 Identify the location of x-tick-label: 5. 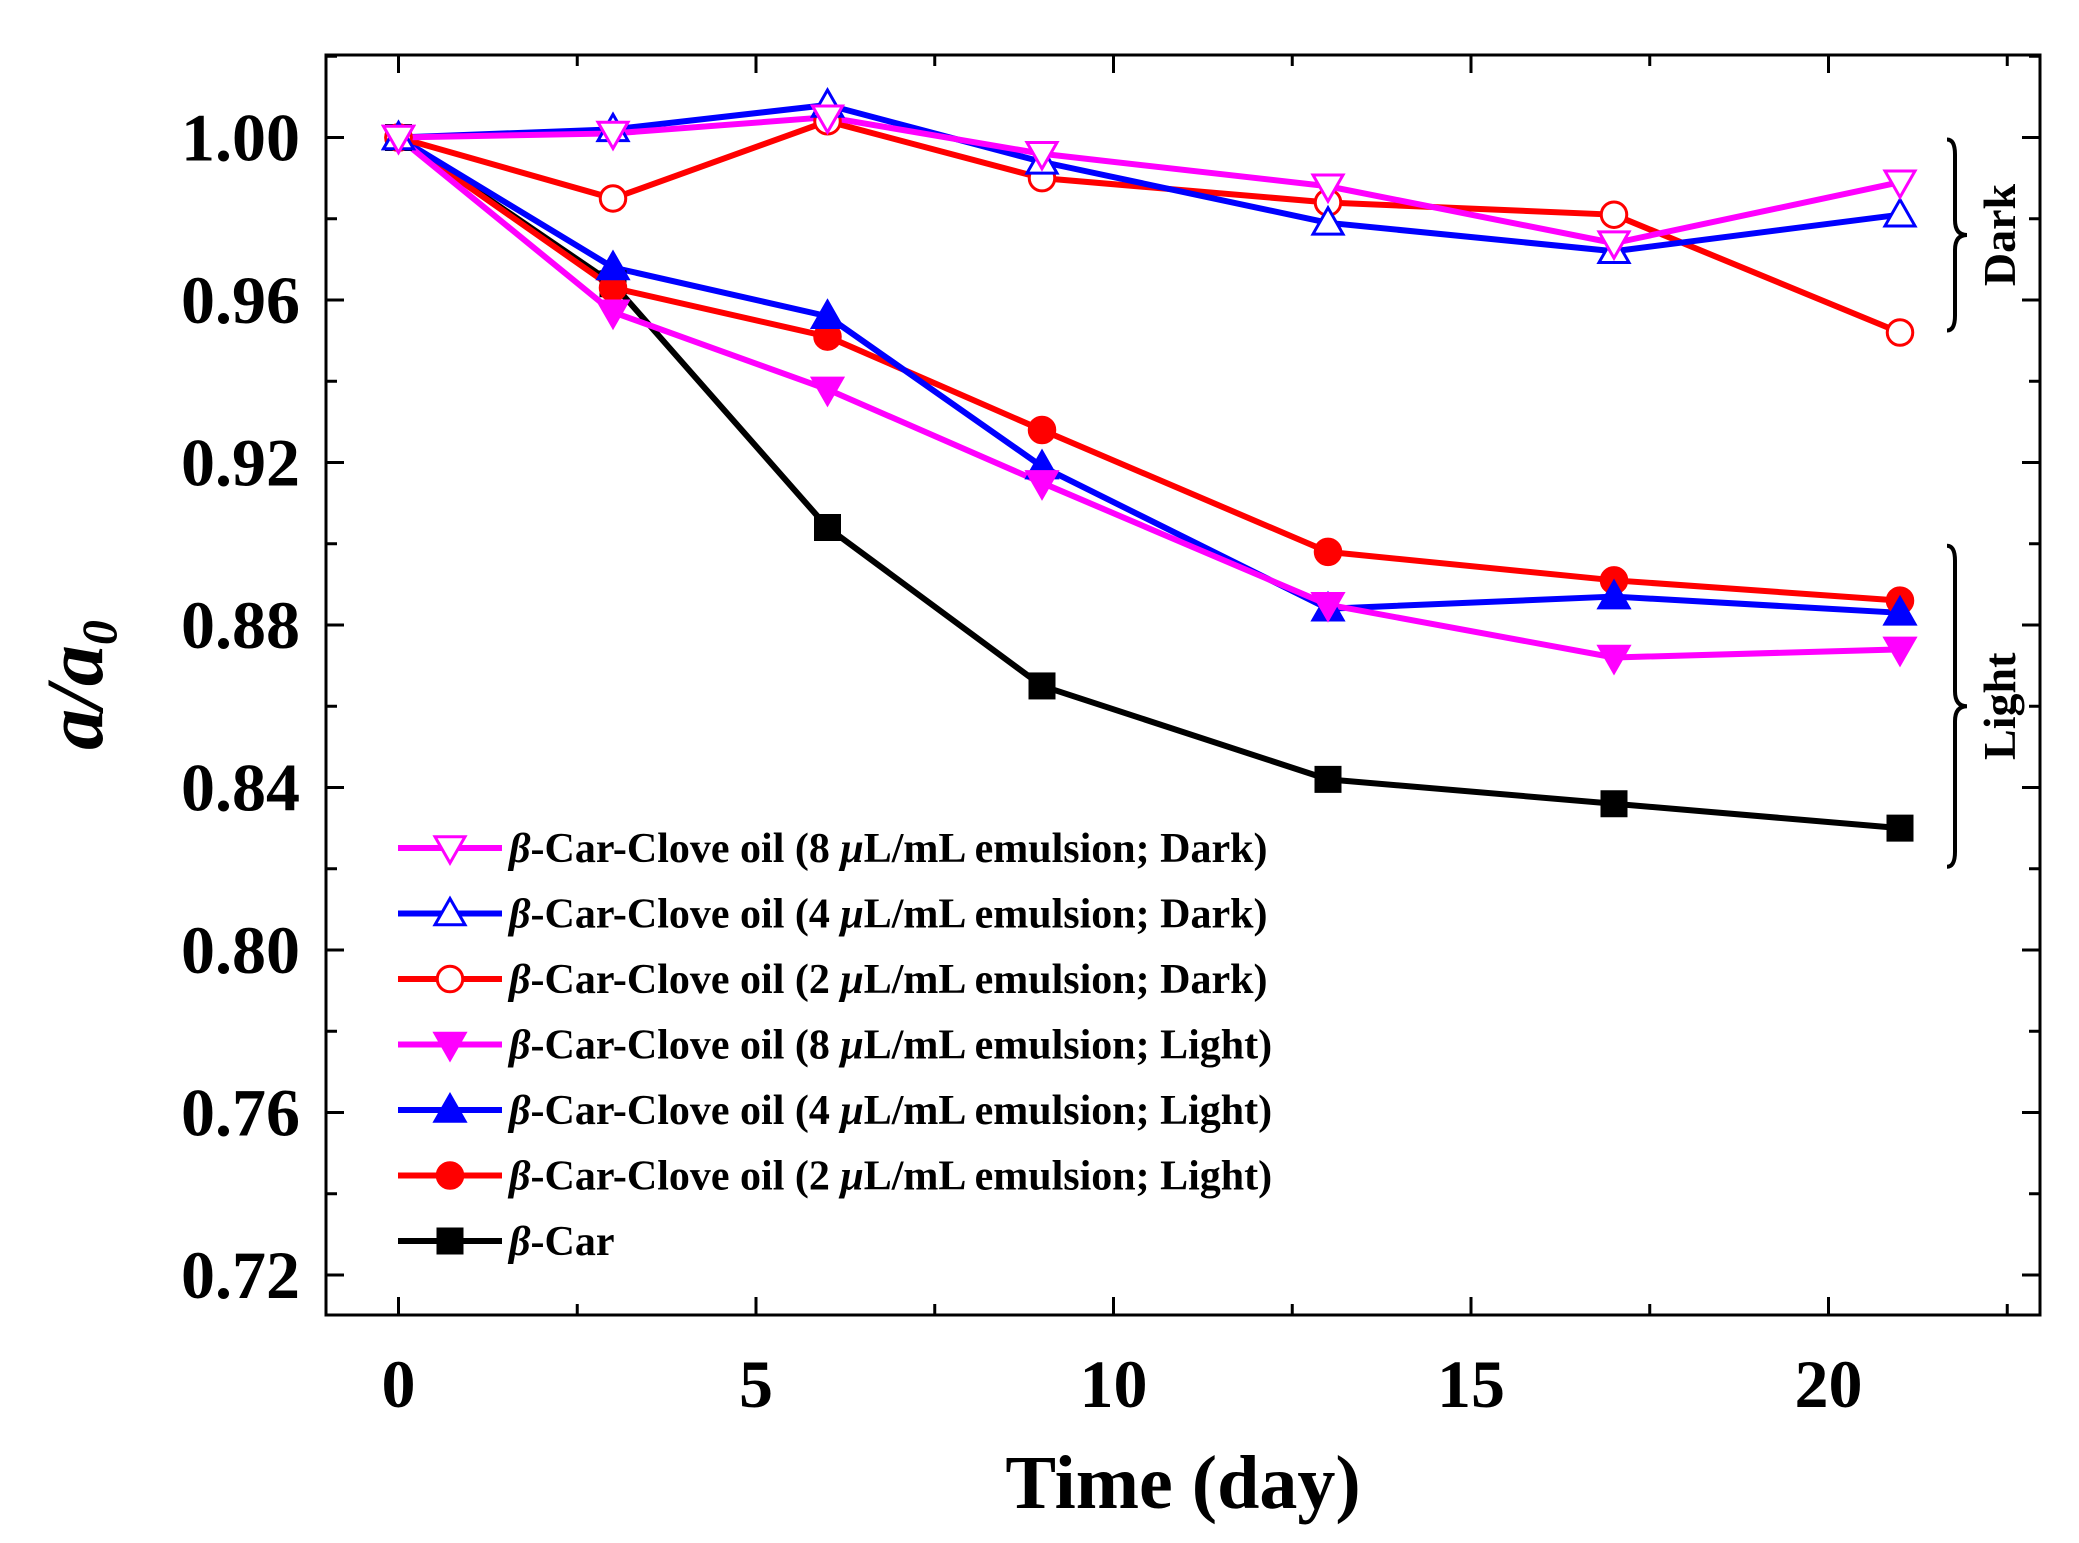
(756, 1384).